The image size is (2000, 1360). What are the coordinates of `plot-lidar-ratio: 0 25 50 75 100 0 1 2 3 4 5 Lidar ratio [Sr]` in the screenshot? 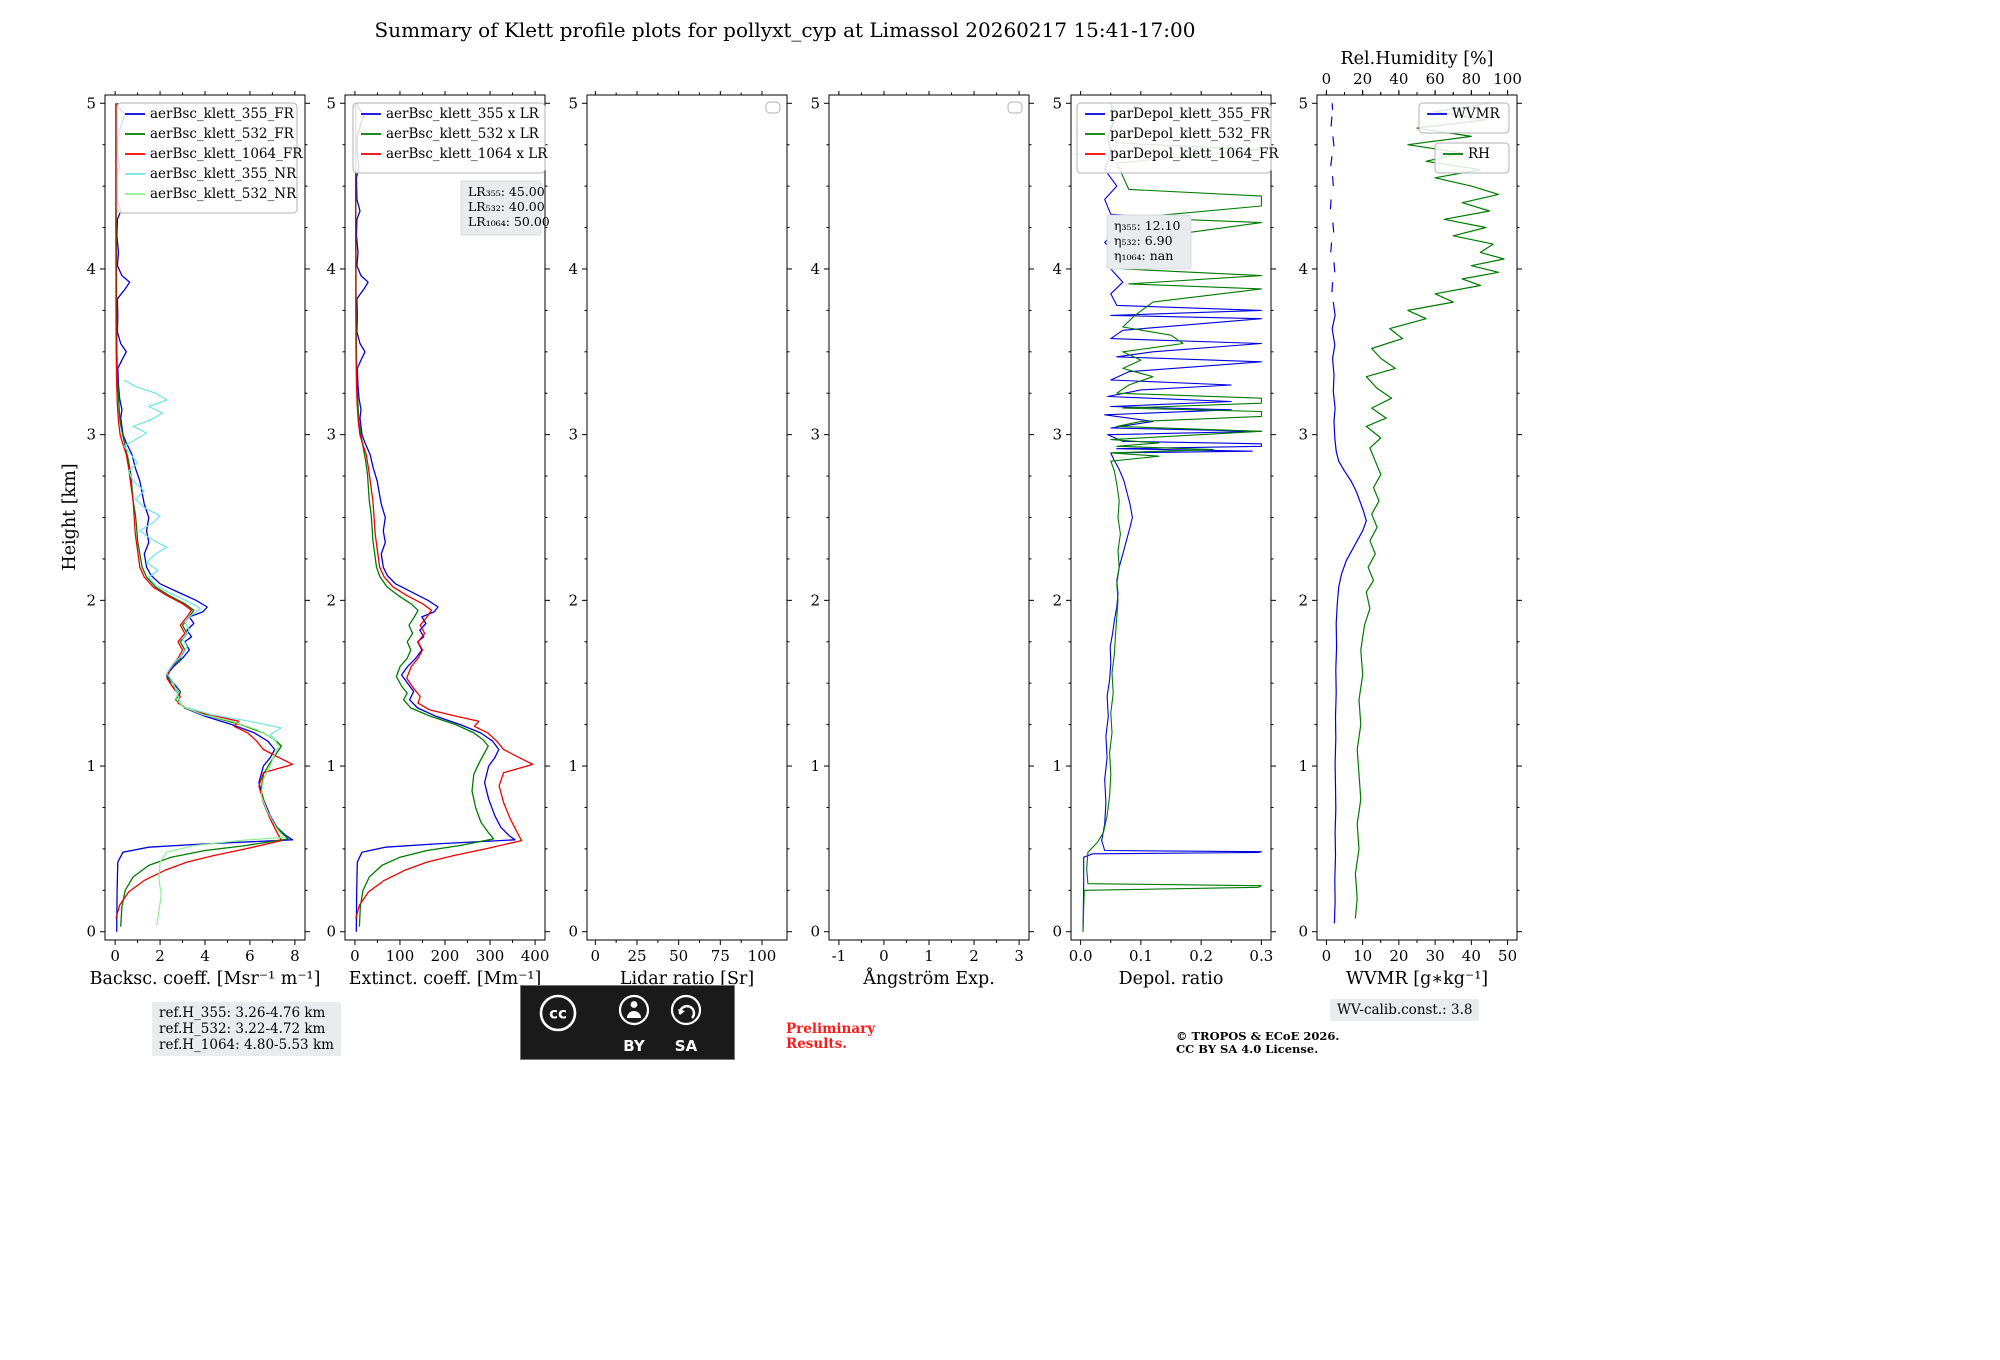 It's located at (680, 540).